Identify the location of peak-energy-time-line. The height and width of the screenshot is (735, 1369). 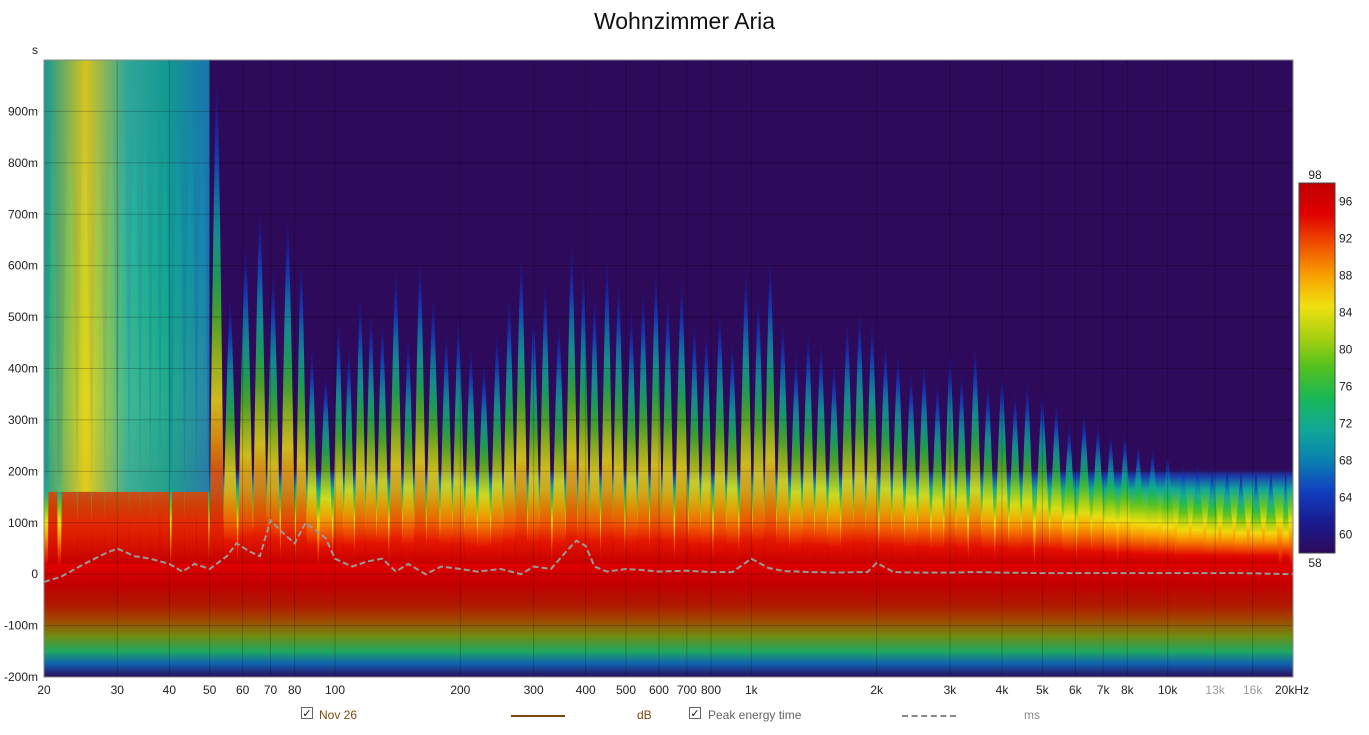
(668, 550).